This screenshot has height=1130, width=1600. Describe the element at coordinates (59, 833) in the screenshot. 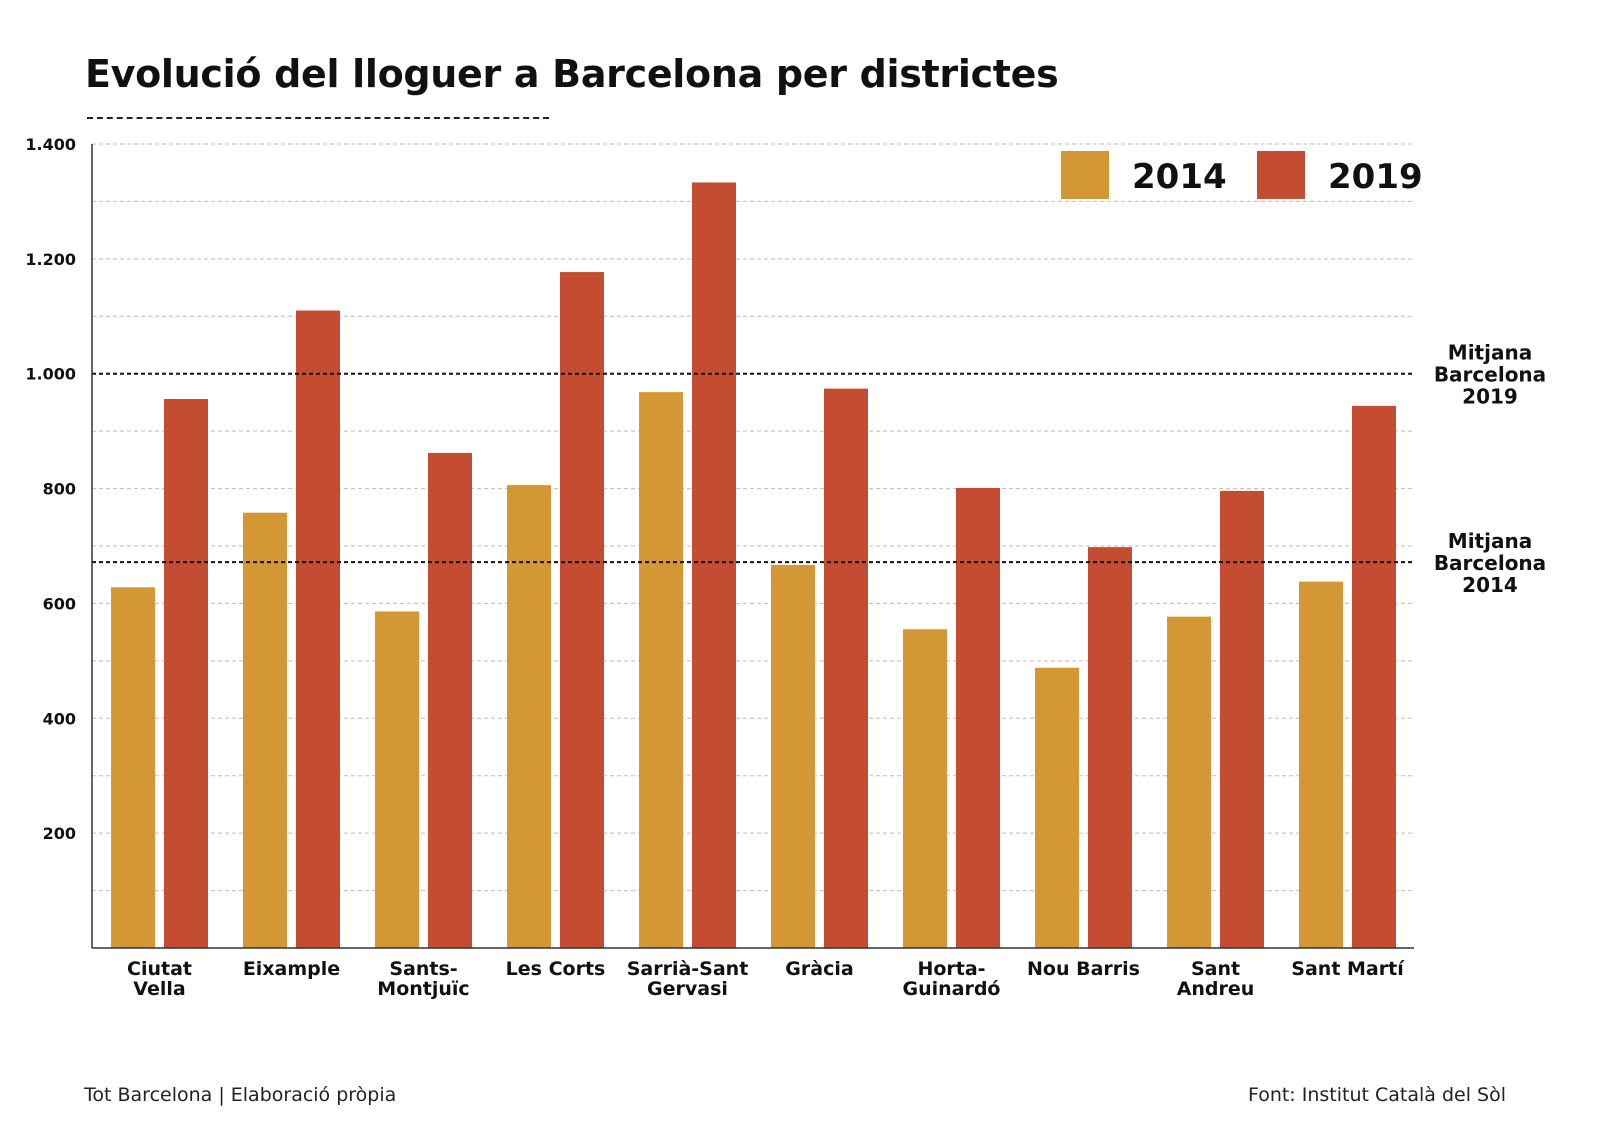

I see `y-tick-label: 200` at that location.